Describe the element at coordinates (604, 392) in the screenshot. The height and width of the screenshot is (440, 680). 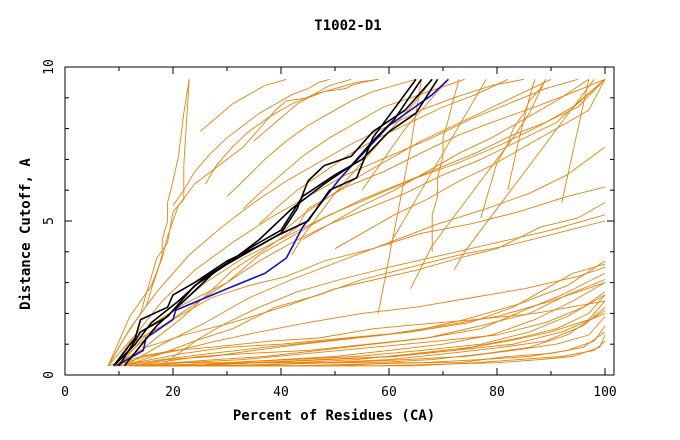
I see `x-tick-label: 100` at that location.